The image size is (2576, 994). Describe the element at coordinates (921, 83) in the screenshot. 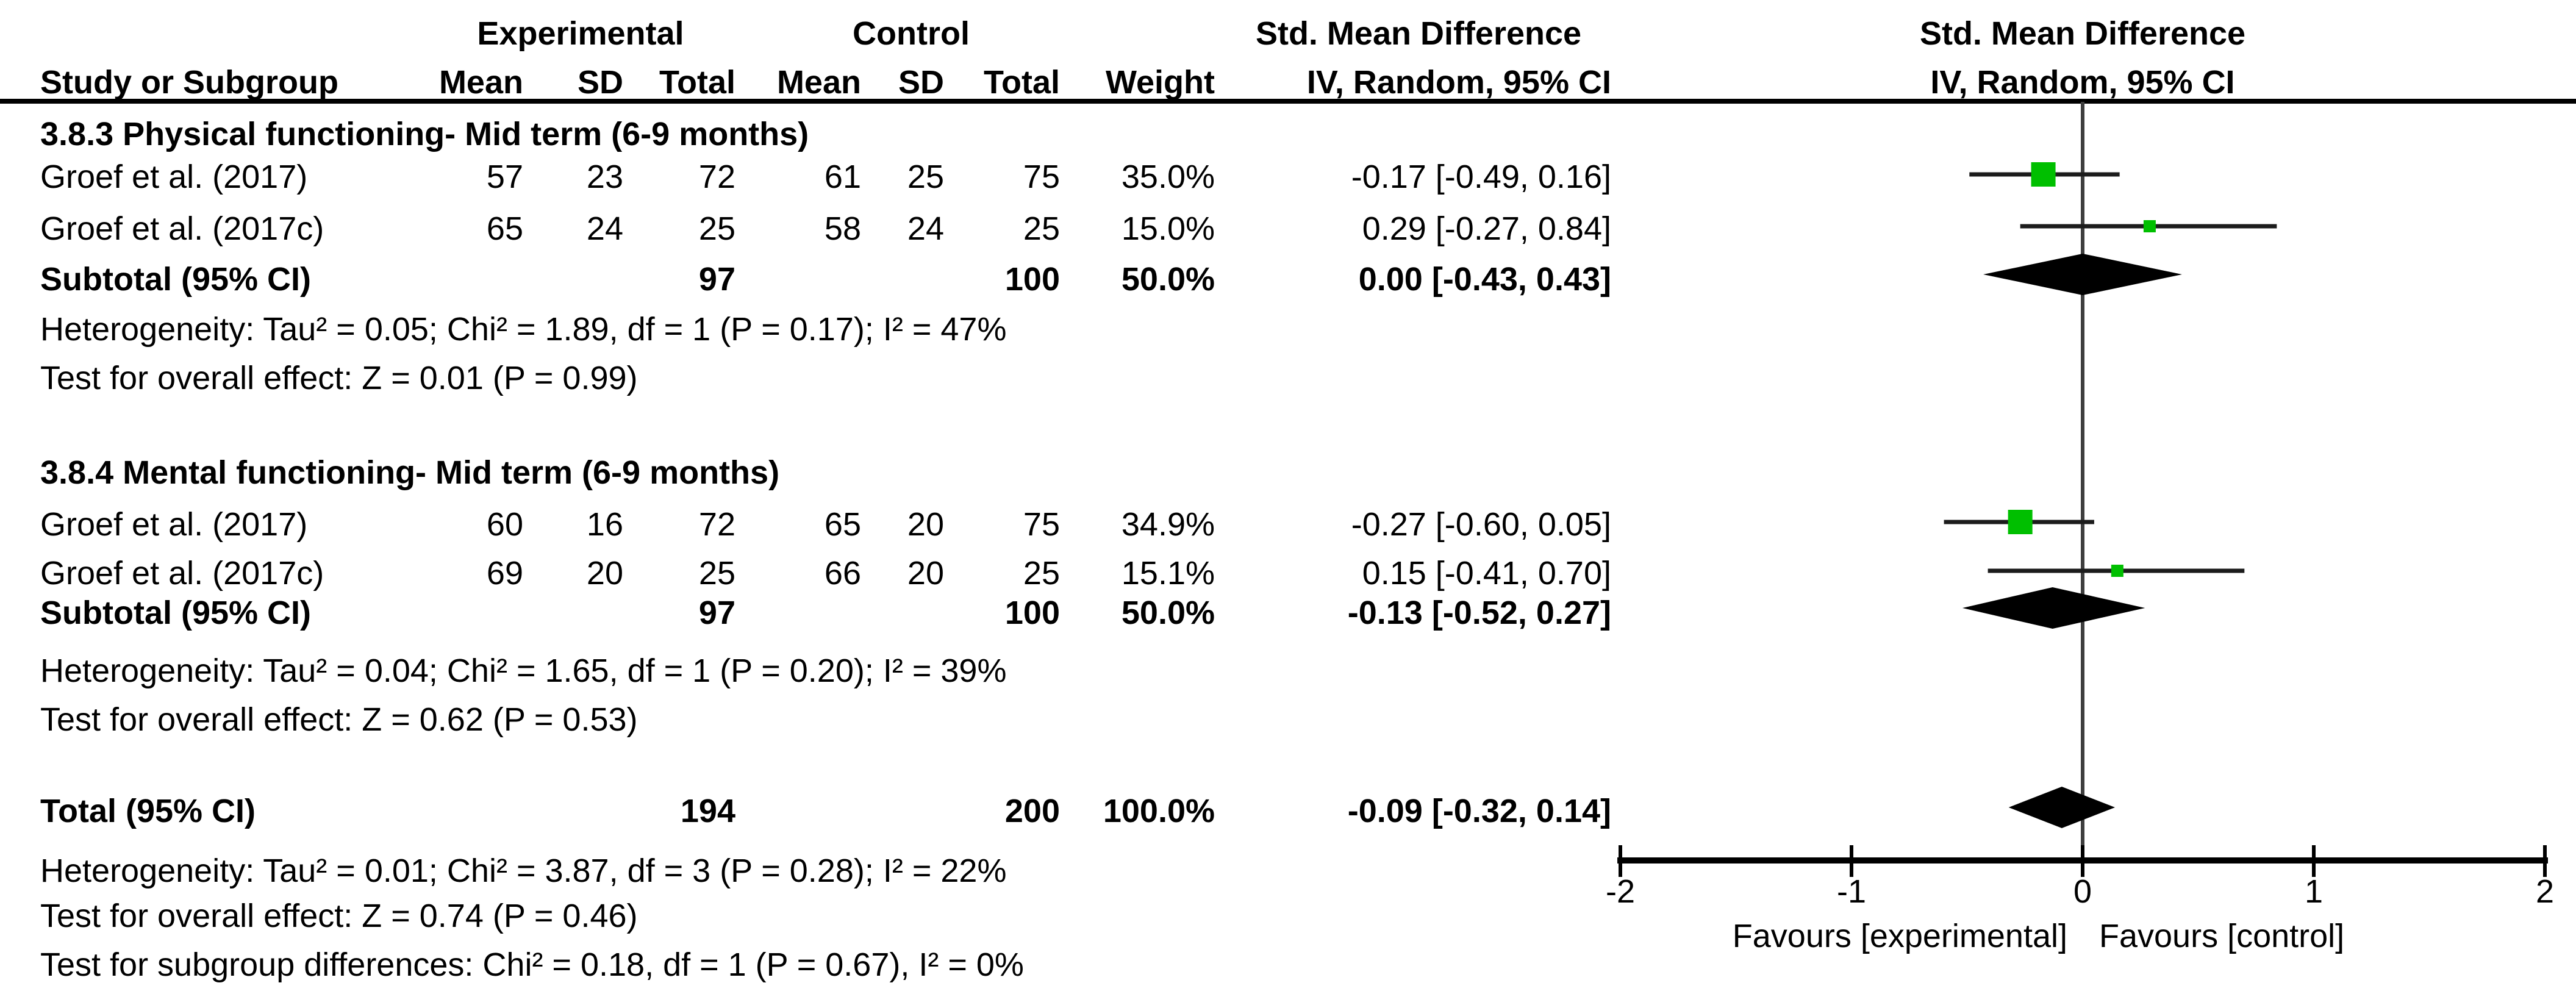

I see `header-col-sd-control: SD` at that location.